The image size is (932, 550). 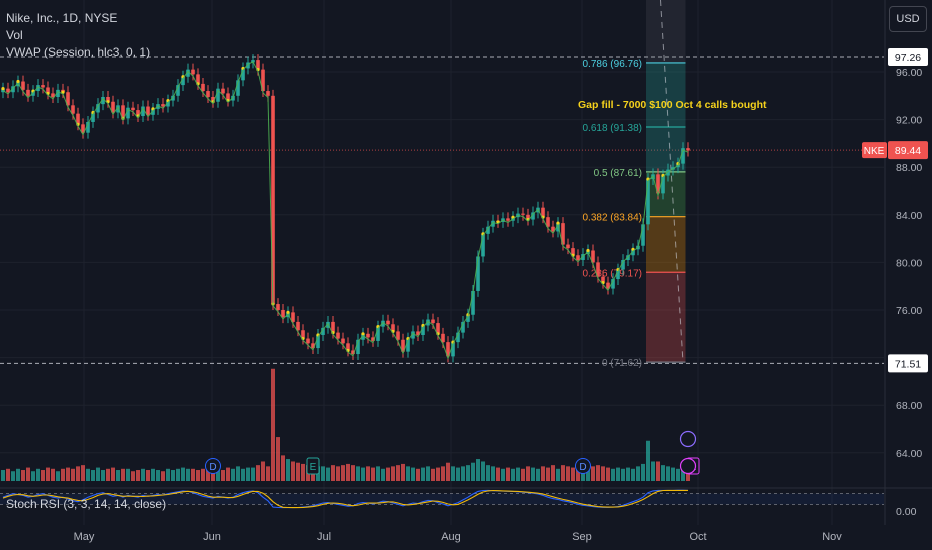 What do you see at coordinates (613, 218) in the screenshot?
I see `fib-level-label: 0.382 (83.84)` at bounding box center [613, 218].